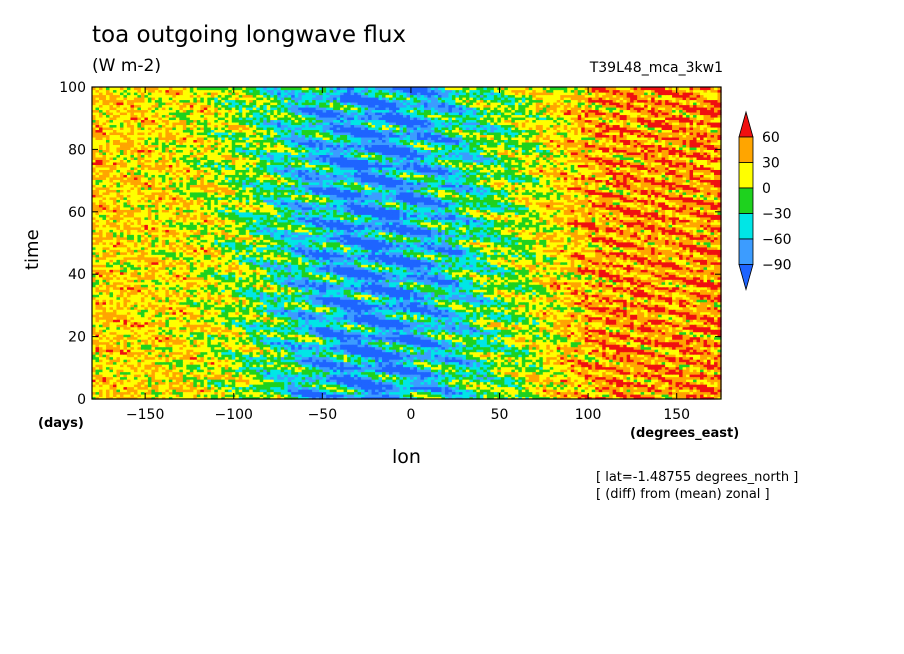  What do you see at coordinates (697, 477) in the screenshot?
I see `latitude-note: [ lat=-1.48755 degrees_north ]` at bounding box center [697, 477].